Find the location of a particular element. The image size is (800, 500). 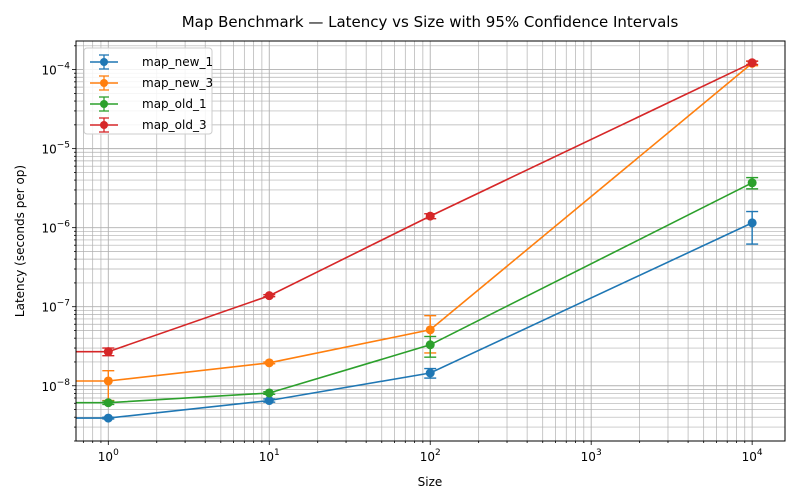

legend-entry-map_old_1: map_old_1 is located at coordinates (148, 104).